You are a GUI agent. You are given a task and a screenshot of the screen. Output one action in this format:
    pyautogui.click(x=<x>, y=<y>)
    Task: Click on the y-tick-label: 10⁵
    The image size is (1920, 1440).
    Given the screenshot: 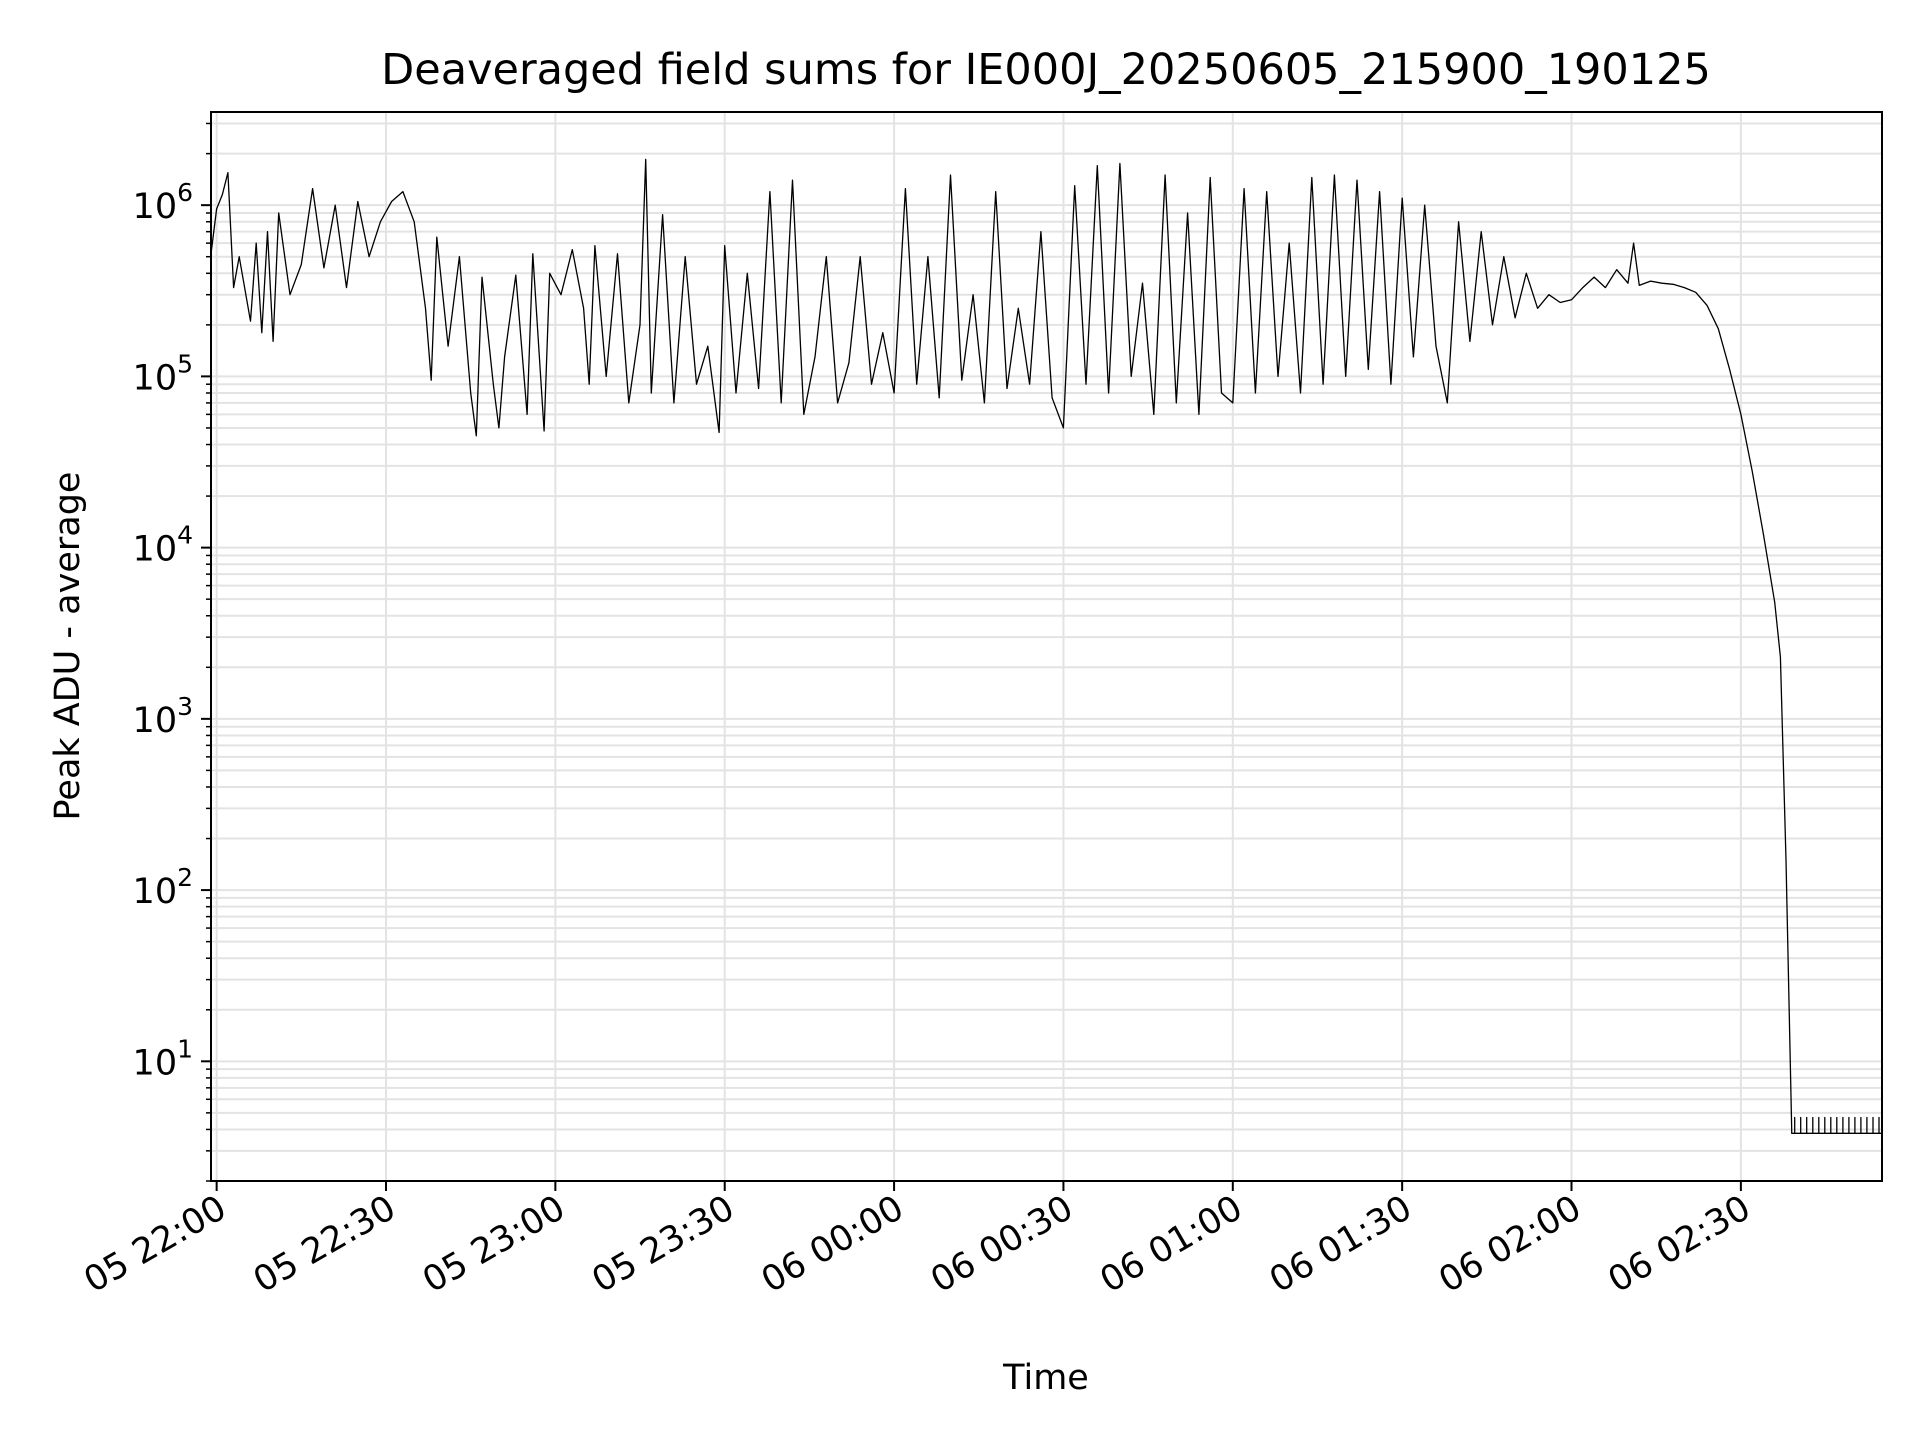 What is the action you would take?
    pyautogui.click(x=163, y=373)
    